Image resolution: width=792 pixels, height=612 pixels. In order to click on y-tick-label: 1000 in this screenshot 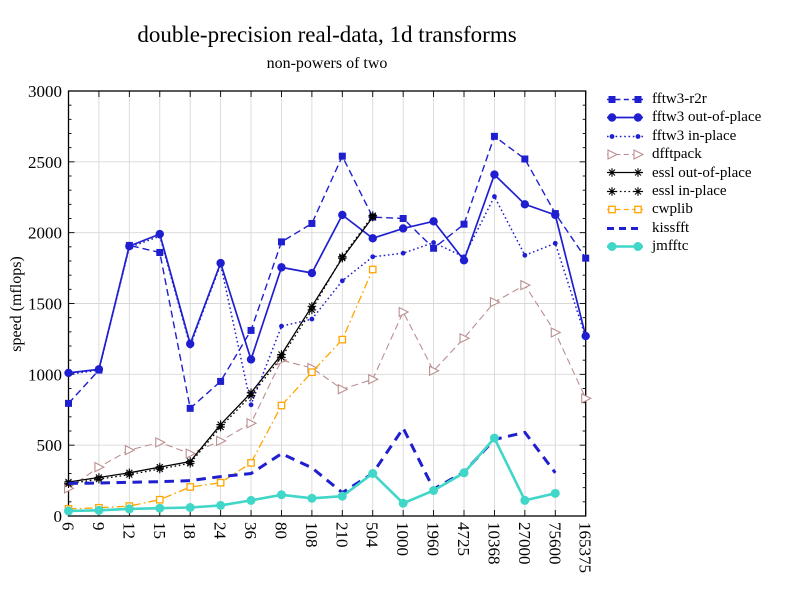, I will do `click(45, 374)`.